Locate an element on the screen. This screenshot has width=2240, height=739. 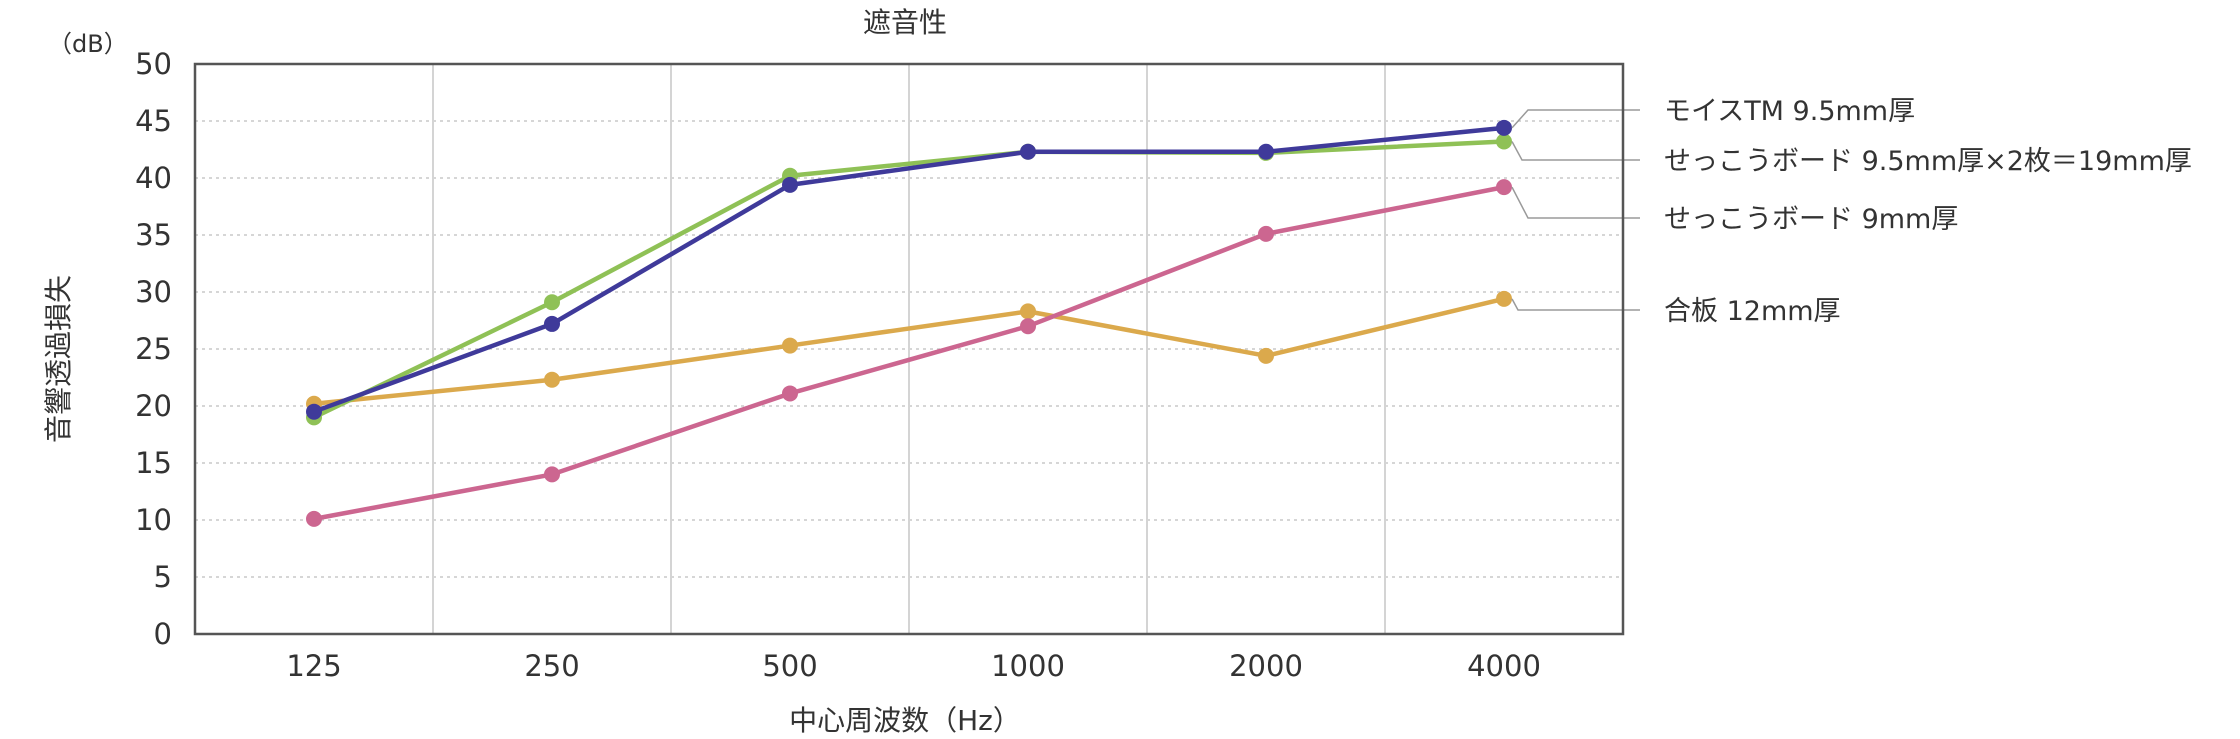
y-tick-label: 15 is located at coordinates (153, 463).